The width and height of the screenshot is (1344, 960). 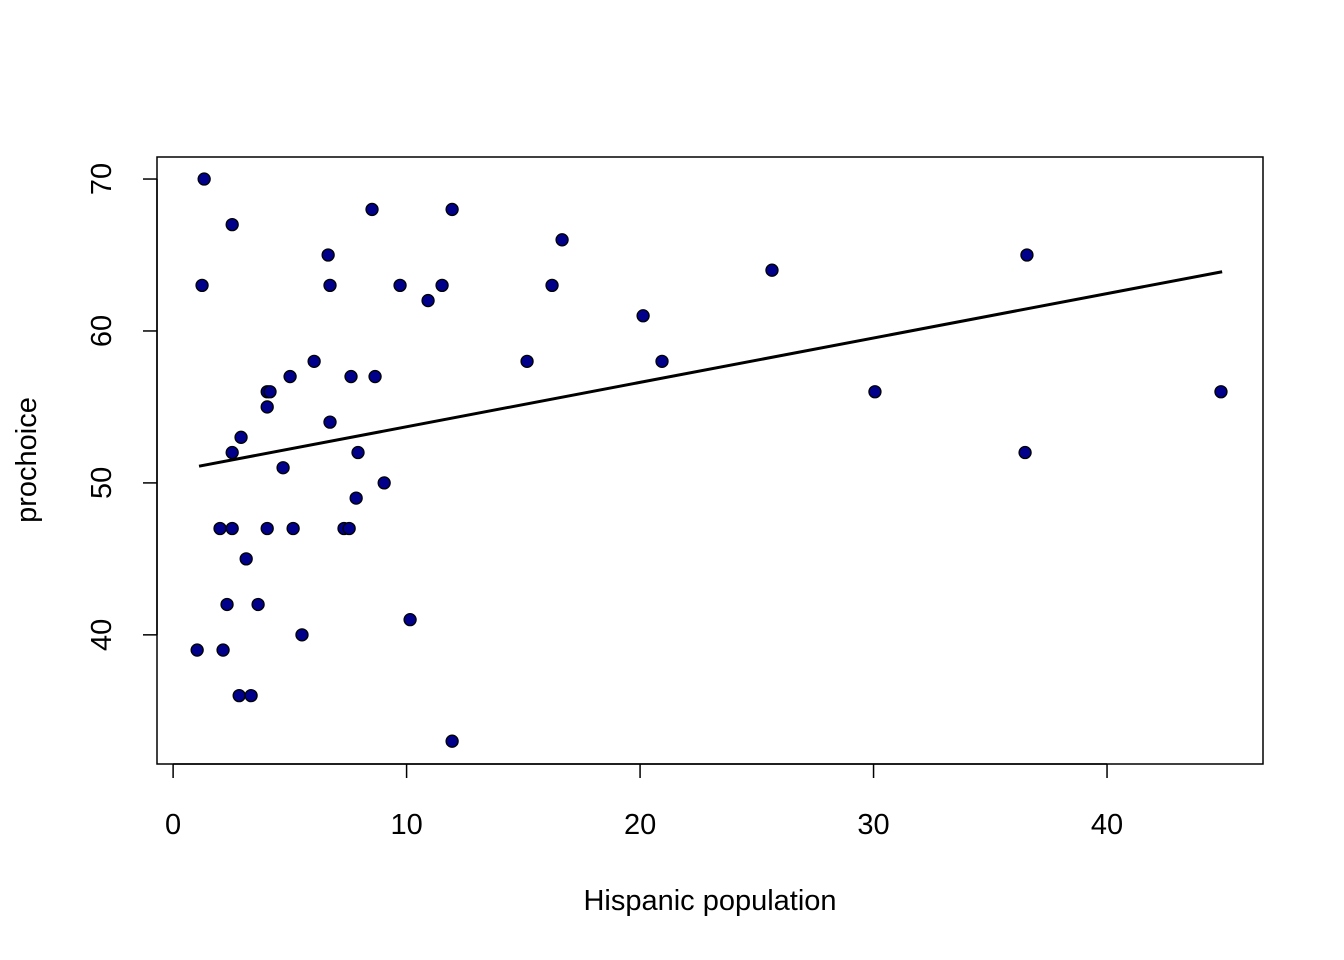 I want to click on y-tick-label: 40, so click(x=102, y=635).